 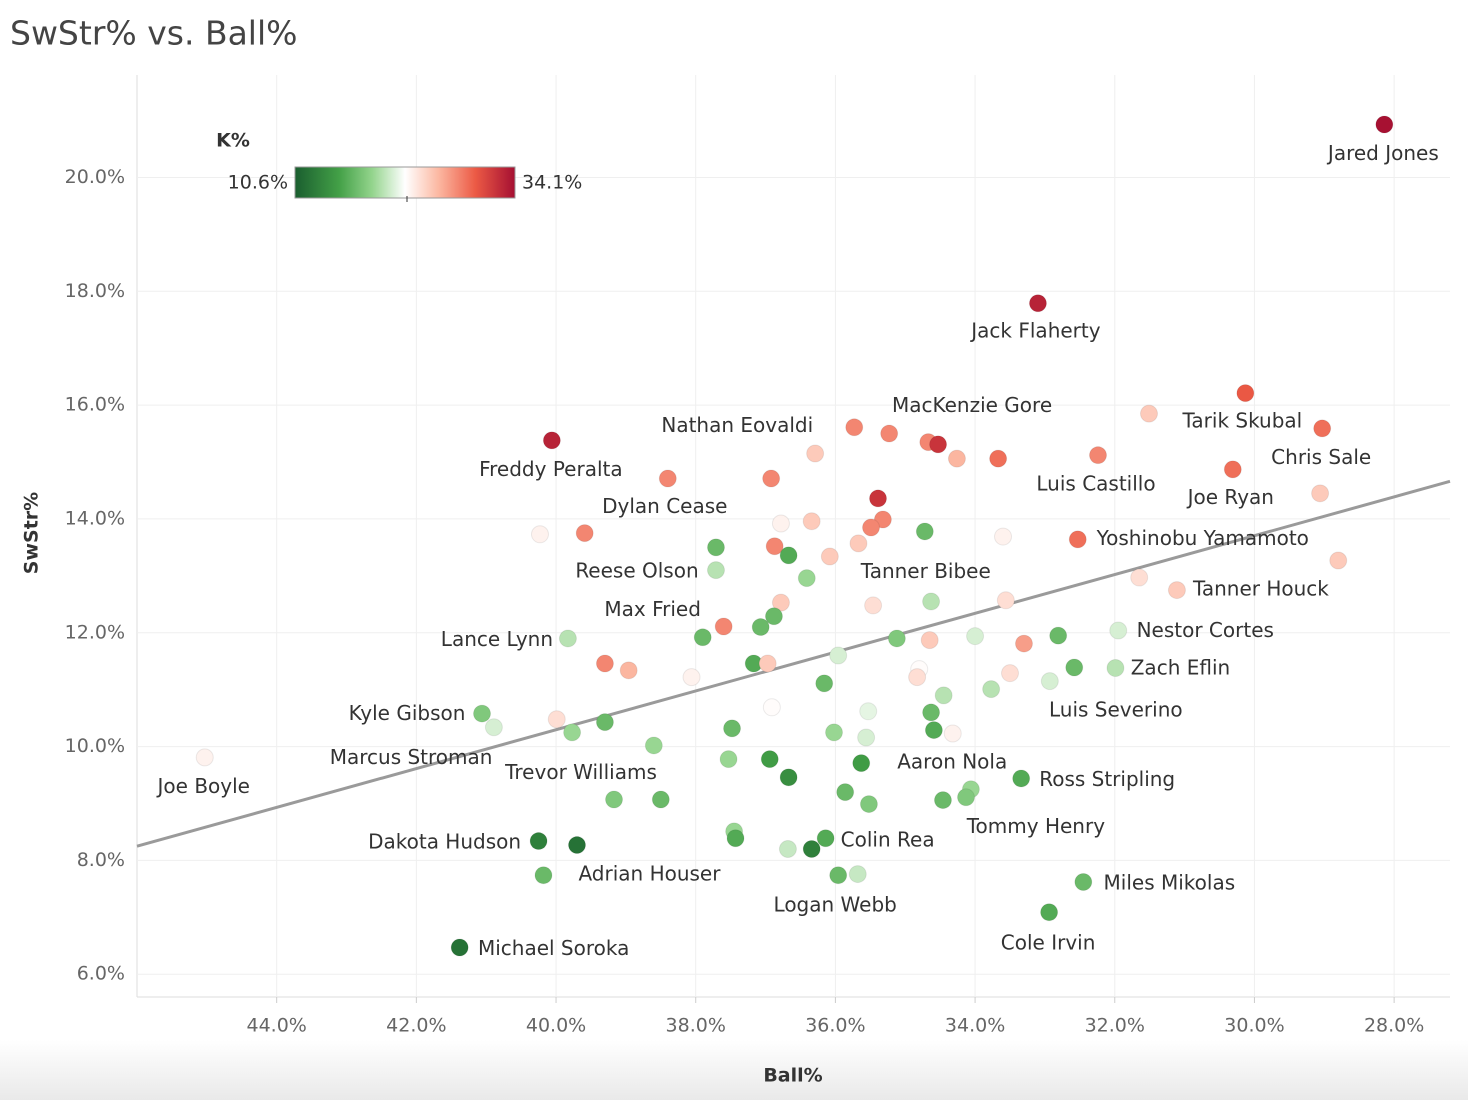 What do you see at coordinates (101, 860) in the screenshot?
I see `y-tick-label: 8.0%` at bounding box center [101, 860].